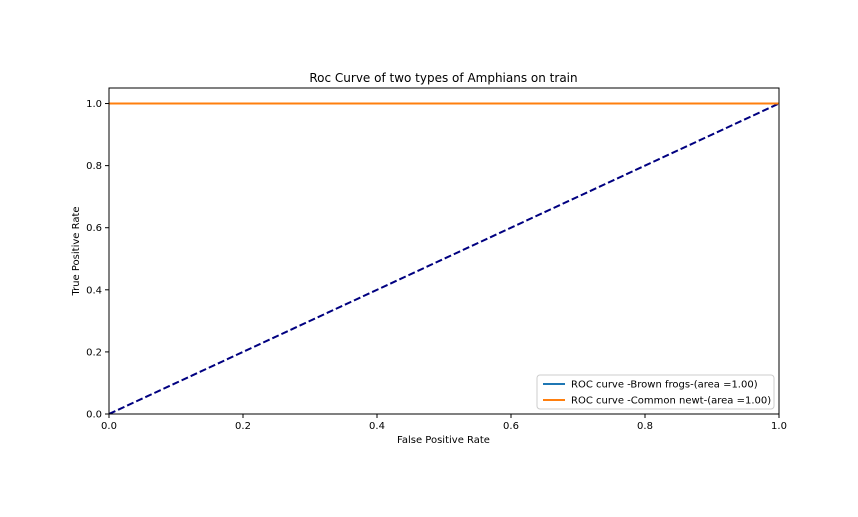 The width and height of the screenshot is (858, 517). I want to click on x-tick-label: 0.0, so click(109, 426).